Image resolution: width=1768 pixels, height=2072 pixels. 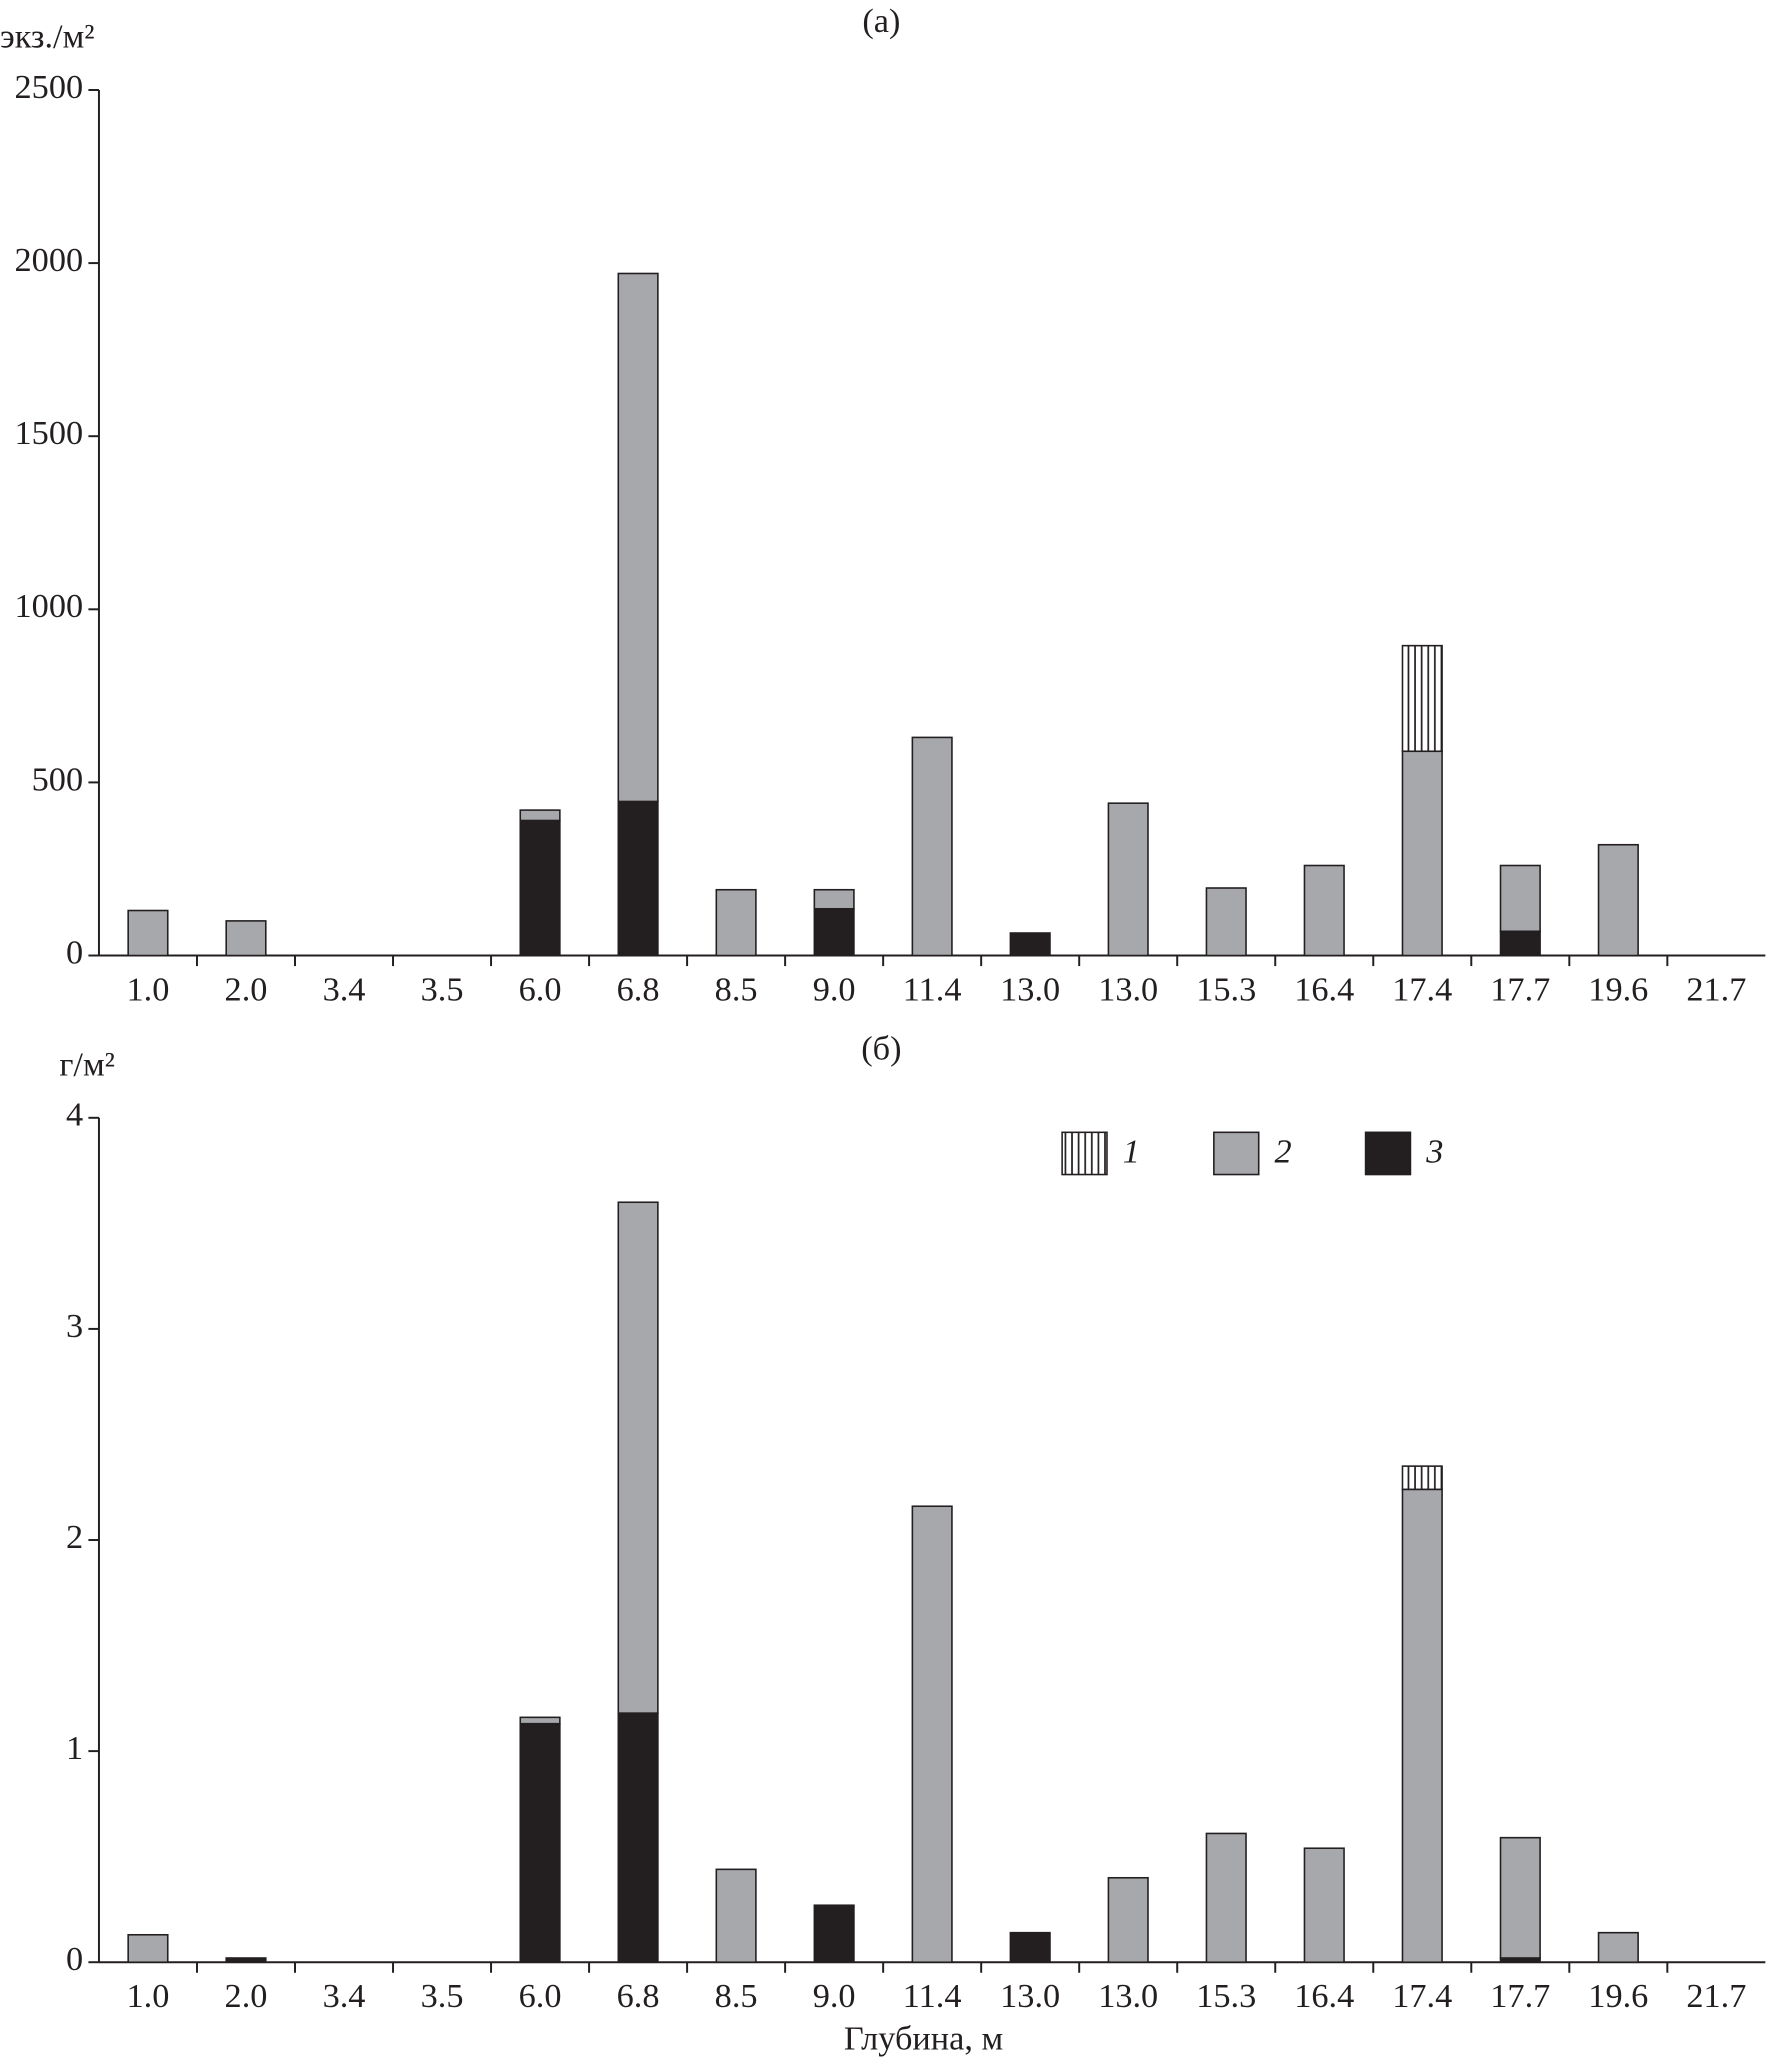 I want to click on y-tick-label: 1000, so click(x=49, y=606).